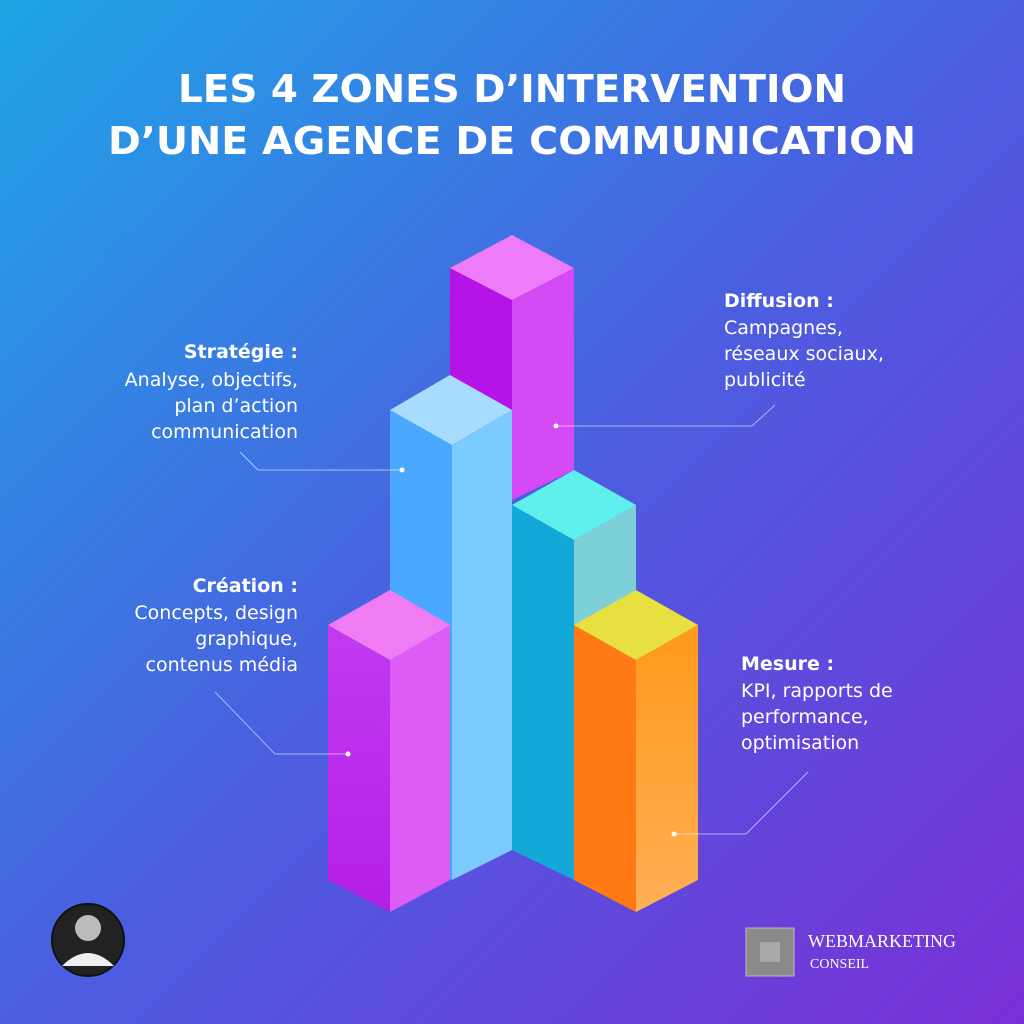 Image resolution: width=1024 pixels, height=1024 pixels. I want to click on zone-text: Campagnes,, so click(783, 328).